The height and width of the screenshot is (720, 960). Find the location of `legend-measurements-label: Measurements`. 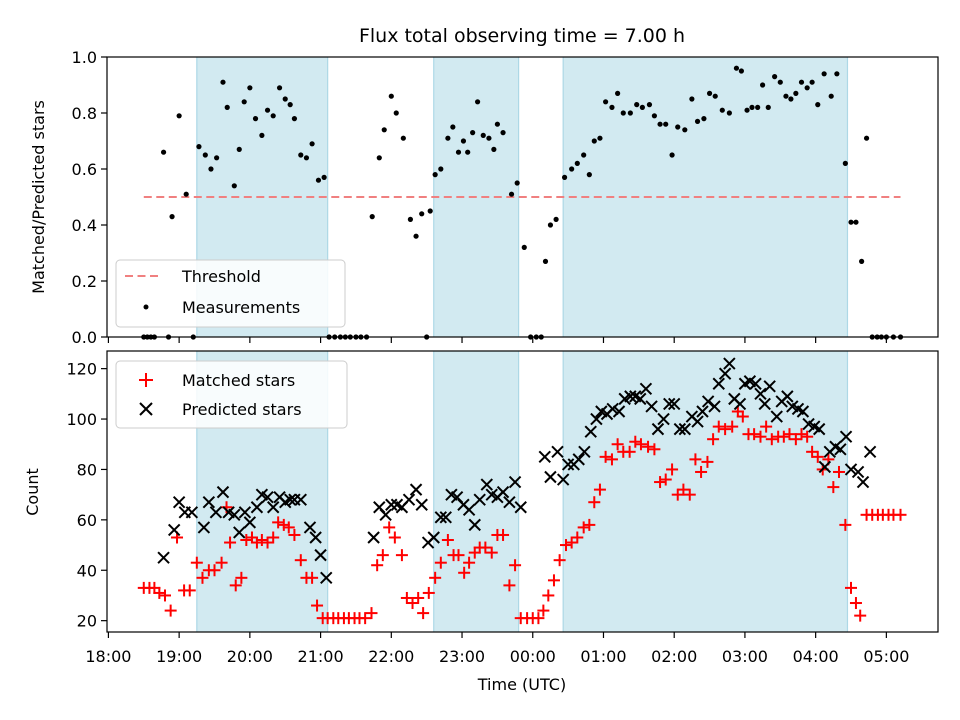

legend-measurements-label: Measurements is located at coordinates (241, 307).